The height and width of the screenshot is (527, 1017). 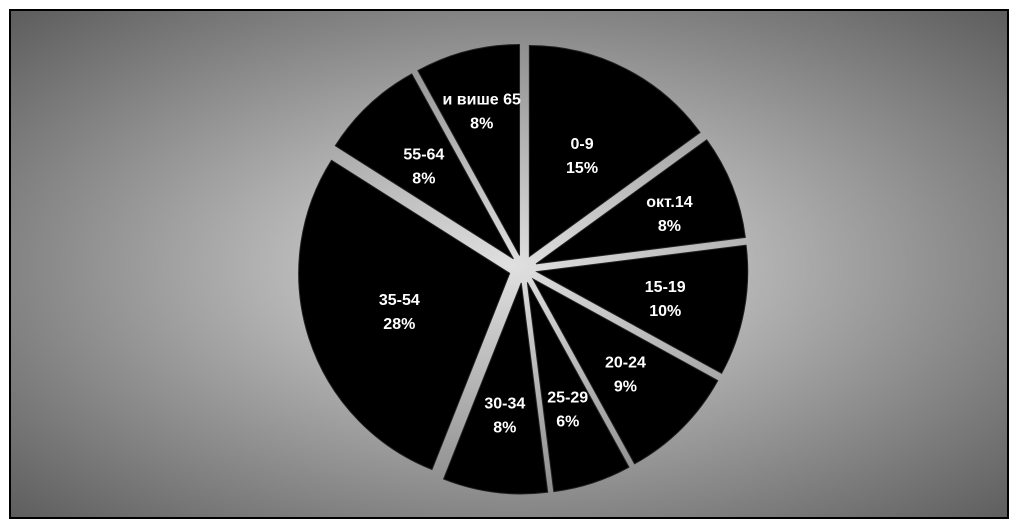 What do you see at coordinates (567, 422) in the screenshot?
I see `slice-percent-label: 6%` at bounding box center [567, 422].